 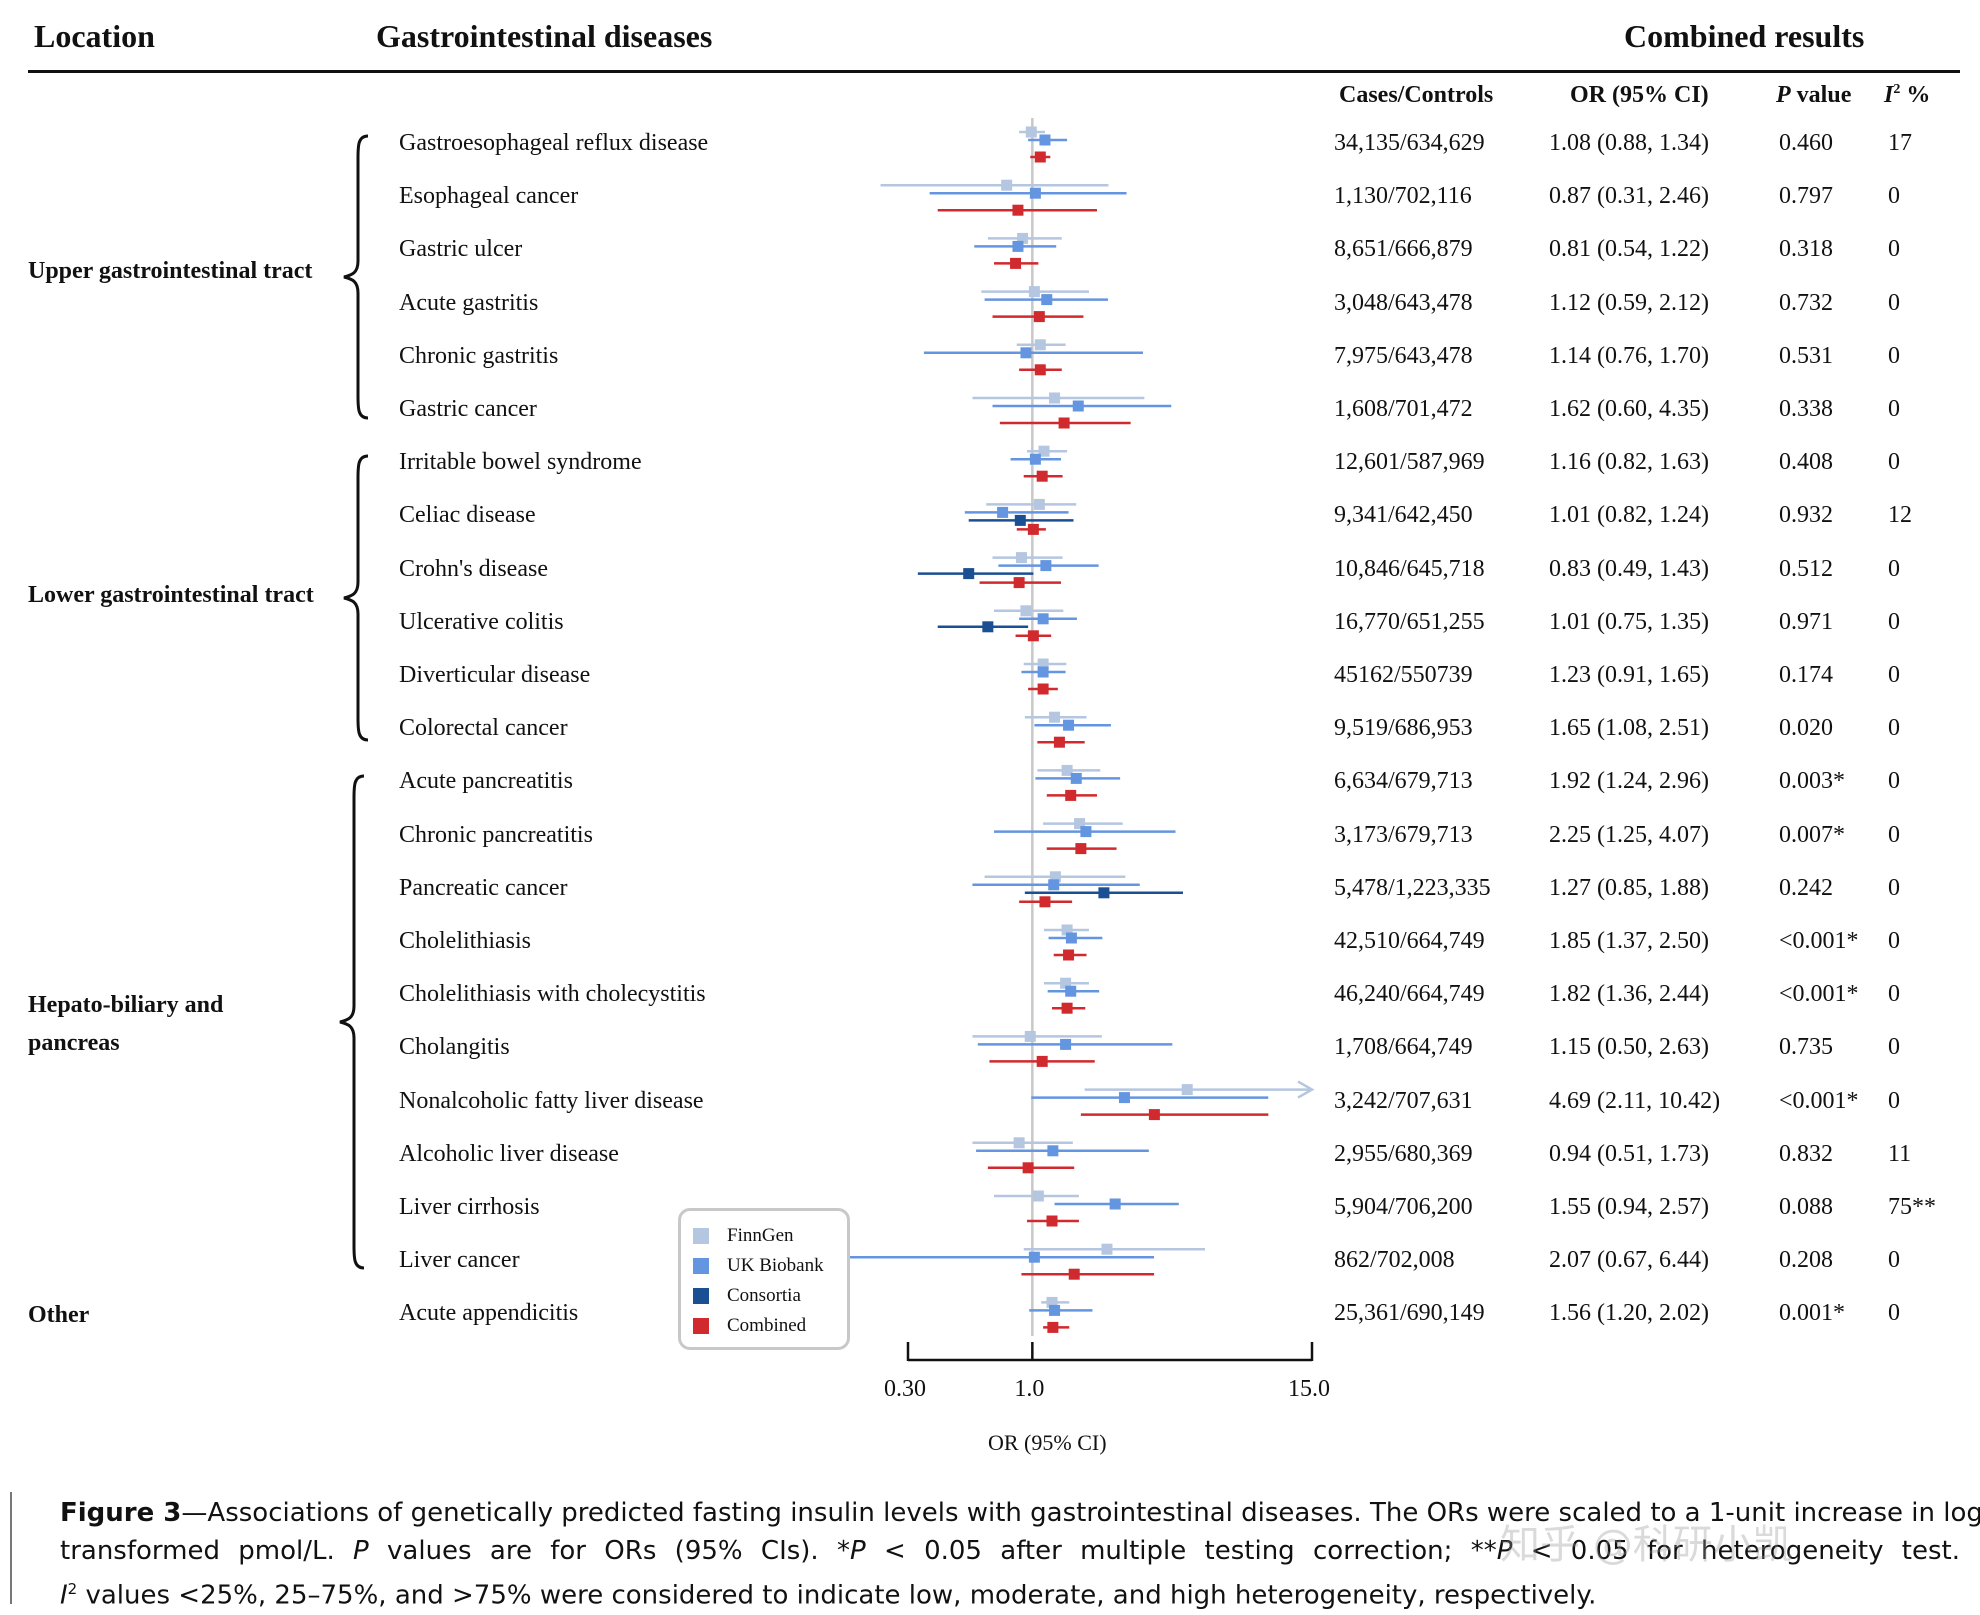 What do you see at coordinates (1629, 887) in the screenshot?
I see `or-ci-value: 1.27 (0.85, 1.88)` at bounding box center [1629, 887].